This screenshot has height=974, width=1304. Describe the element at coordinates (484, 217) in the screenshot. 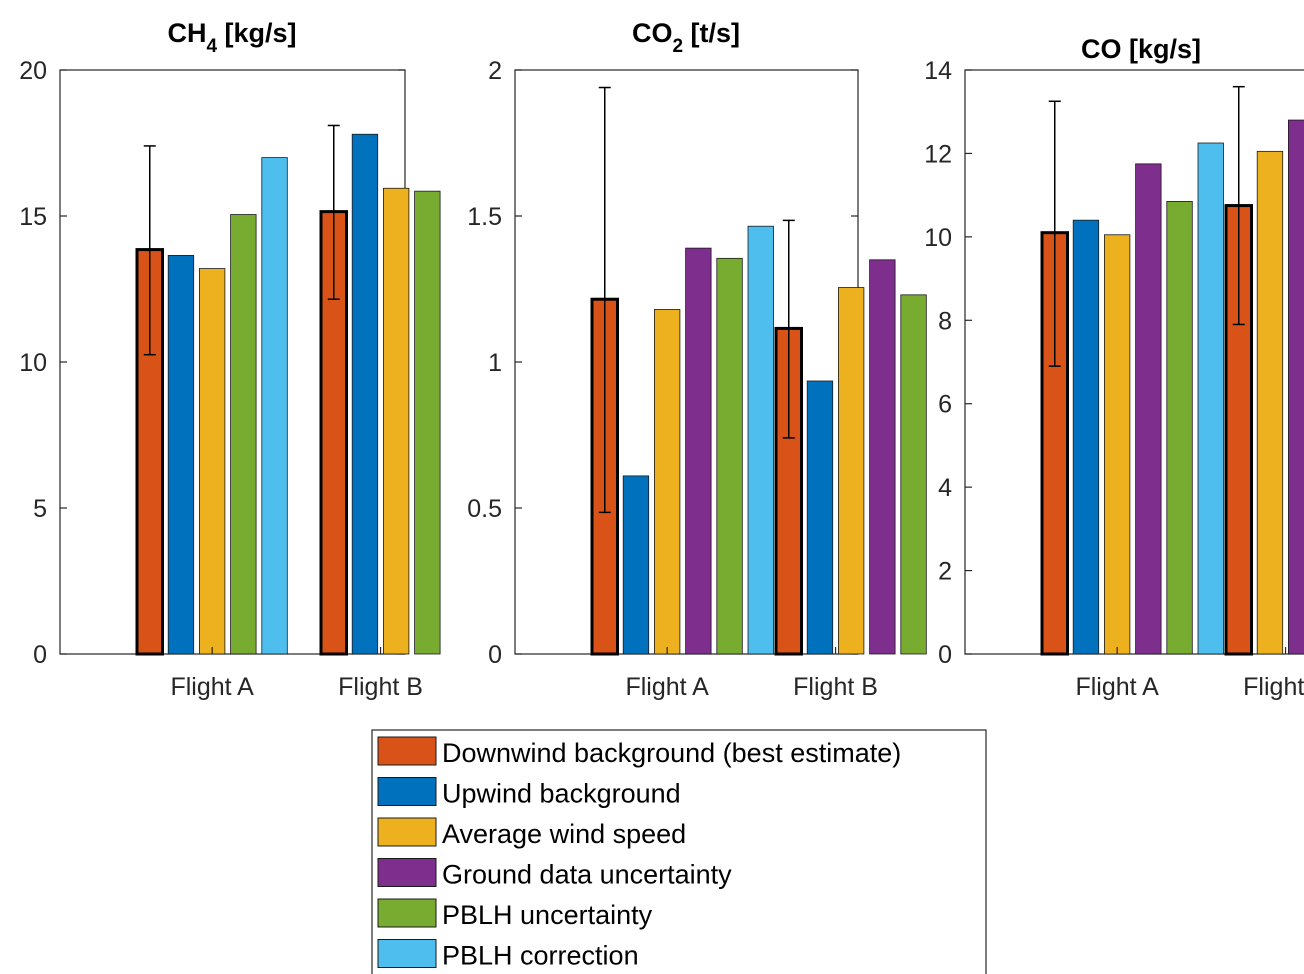

I see `y-tick-label: 1.5` at that location.